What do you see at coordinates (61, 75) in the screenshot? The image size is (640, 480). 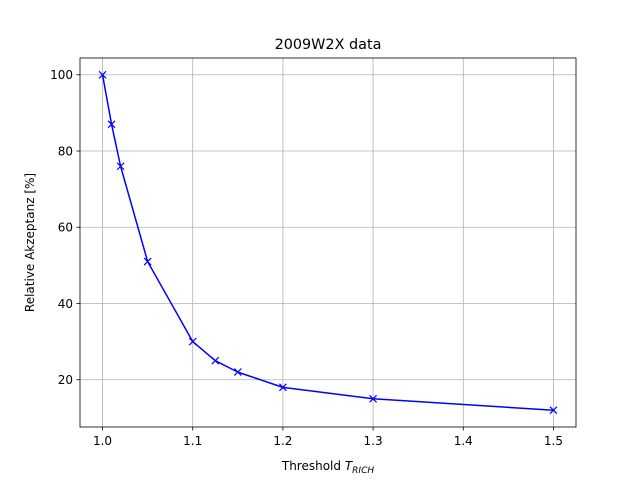 I see `y-tick-label: 100` at bounding box center [61, 75].